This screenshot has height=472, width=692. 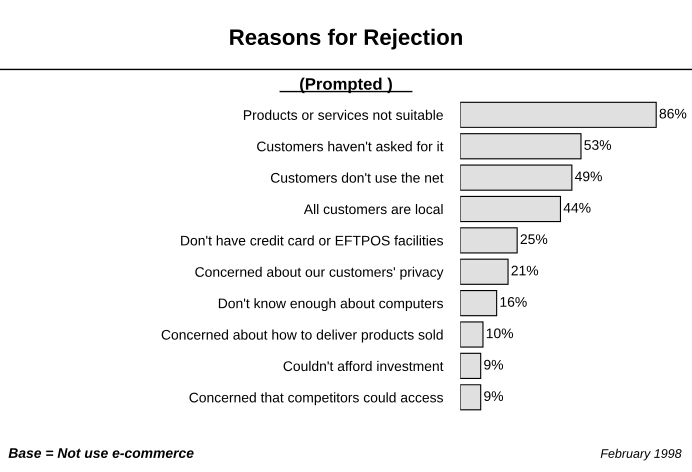 I want to click on y-tick-label: Don't have credit card or EFTPOS facilities, so click(x=312, y=240).